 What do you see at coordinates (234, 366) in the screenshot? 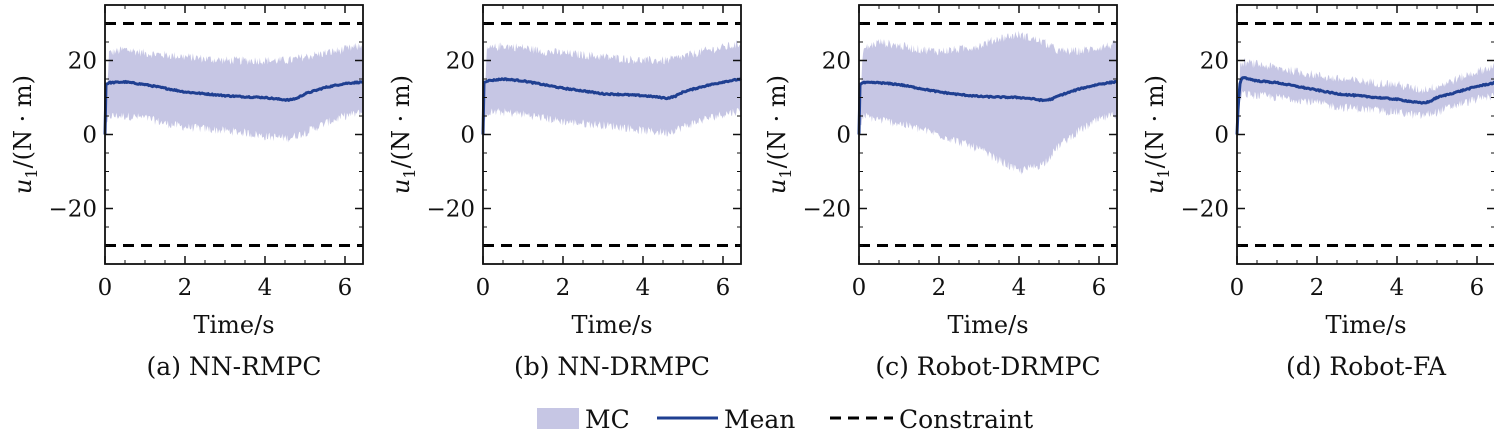
I see `panel-caption: (a) NN-RMPC` at bounding box center [234, 366].